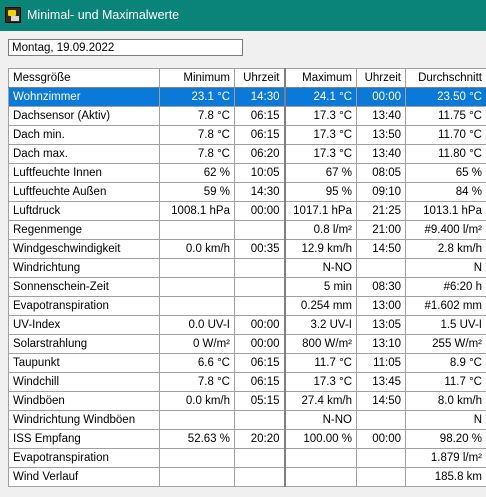 Image resolution: width=486 pixels, height=497 pixels. What do you see at coordinates (197, 78) in the screenshot?
I see `column-header-minimum: Minimum` at bounding box center [197, 78].